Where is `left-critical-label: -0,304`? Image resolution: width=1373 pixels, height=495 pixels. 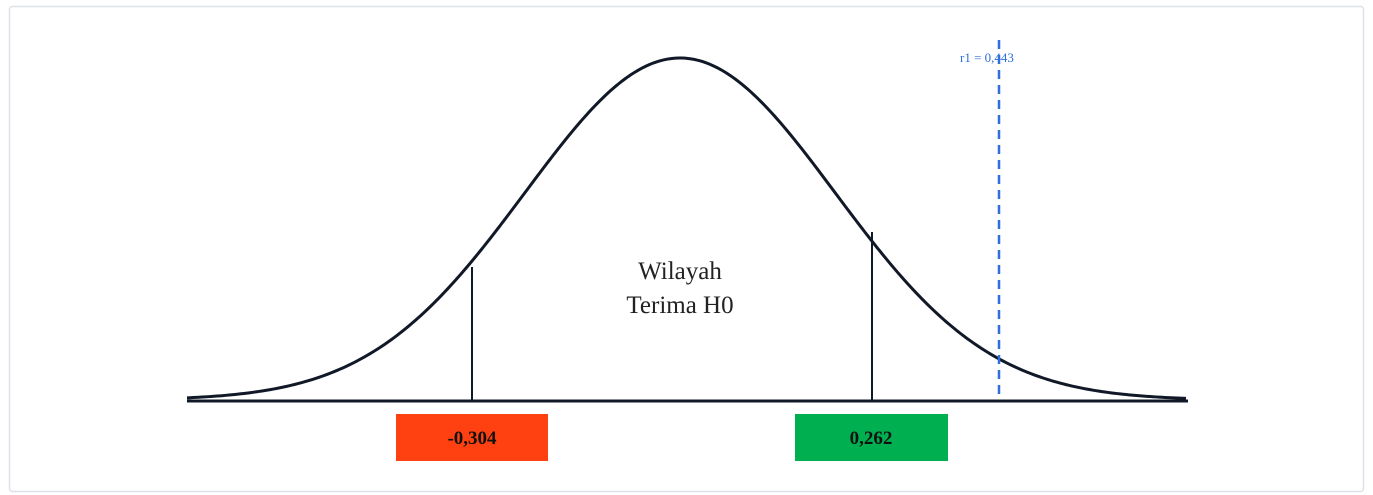
left-critical-label: -0,304 is located at coordinates (472, 438).